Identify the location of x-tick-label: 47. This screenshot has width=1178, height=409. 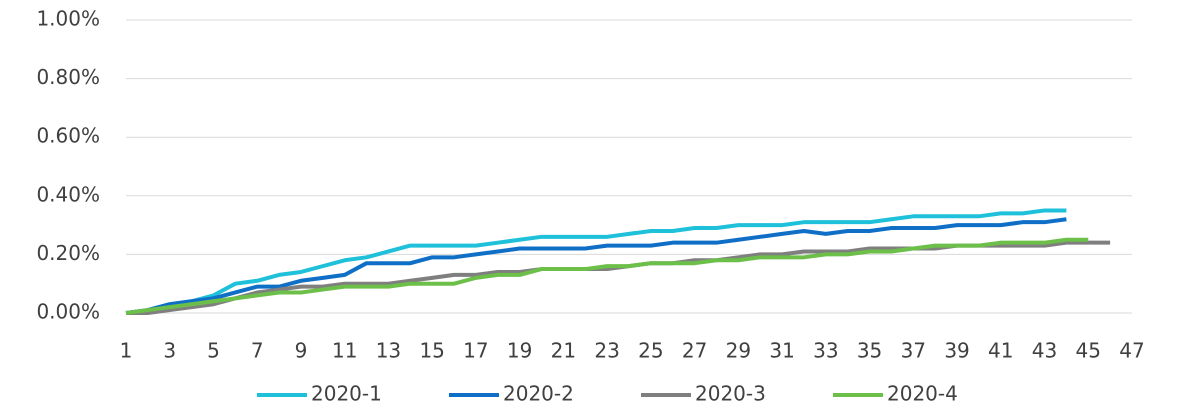
(1131, 351).